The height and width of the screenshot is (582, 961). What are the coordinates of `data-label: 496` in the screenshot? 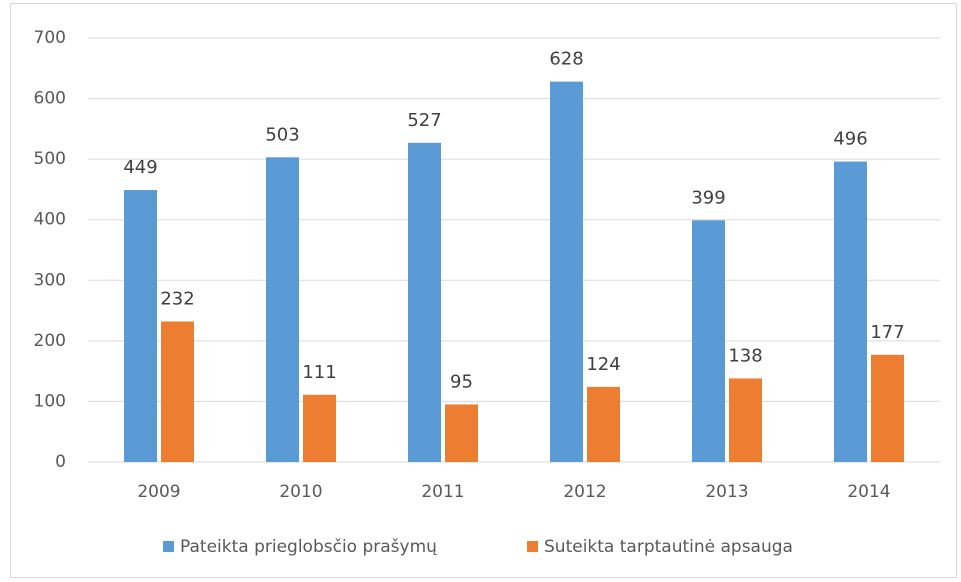 It's located at (850, 139).